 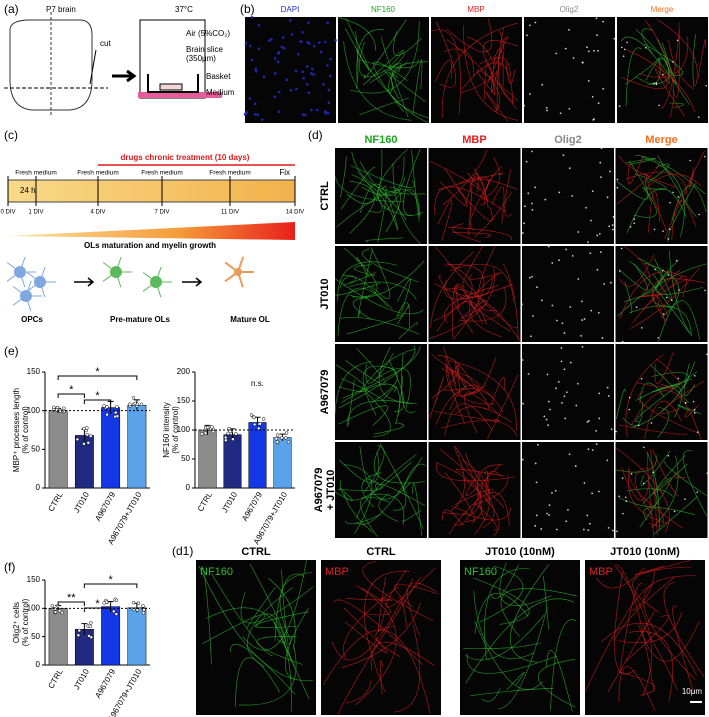 What do you see at coordinates (661, 140) in the screenshot?
I see `column-header: Merge` at bounding box center [661, 140].